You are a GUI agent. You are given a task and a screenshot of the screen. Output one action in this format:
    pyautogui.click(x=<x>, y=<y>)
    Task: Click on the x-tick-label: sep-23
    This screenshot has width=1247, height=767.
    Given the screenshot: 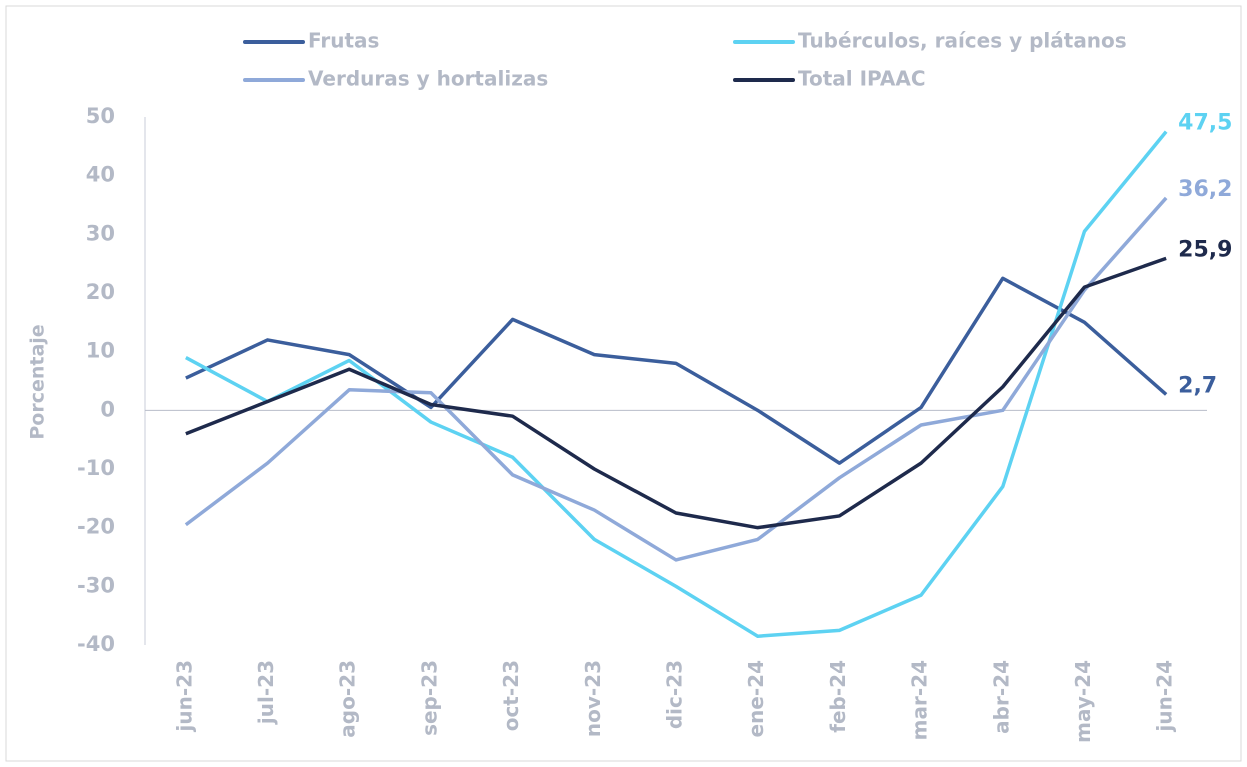 What is the action you would take?
    pyautogui.click(x=429, y=698)
    